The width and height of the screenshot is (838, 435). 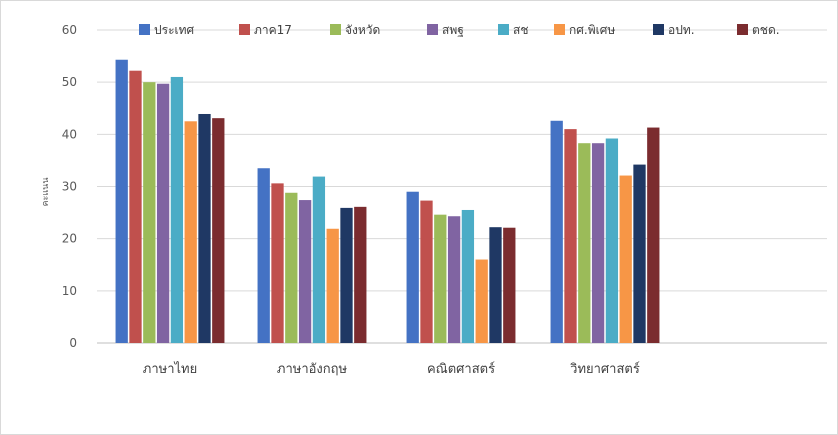 I want to click on legend-label: ภาค17, so click(x=273, y=30).